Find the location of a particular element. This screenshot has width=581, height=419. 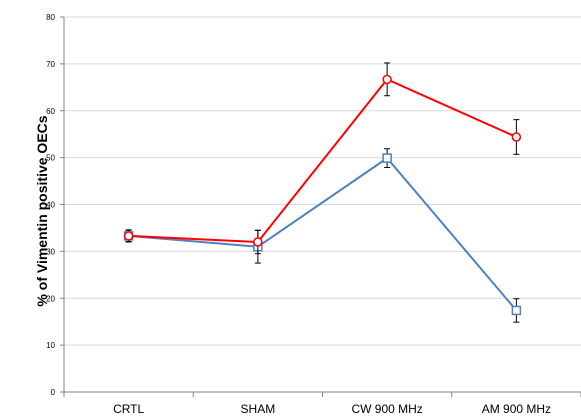

y-tick-label: 10 is located at coordinates (50, 345).